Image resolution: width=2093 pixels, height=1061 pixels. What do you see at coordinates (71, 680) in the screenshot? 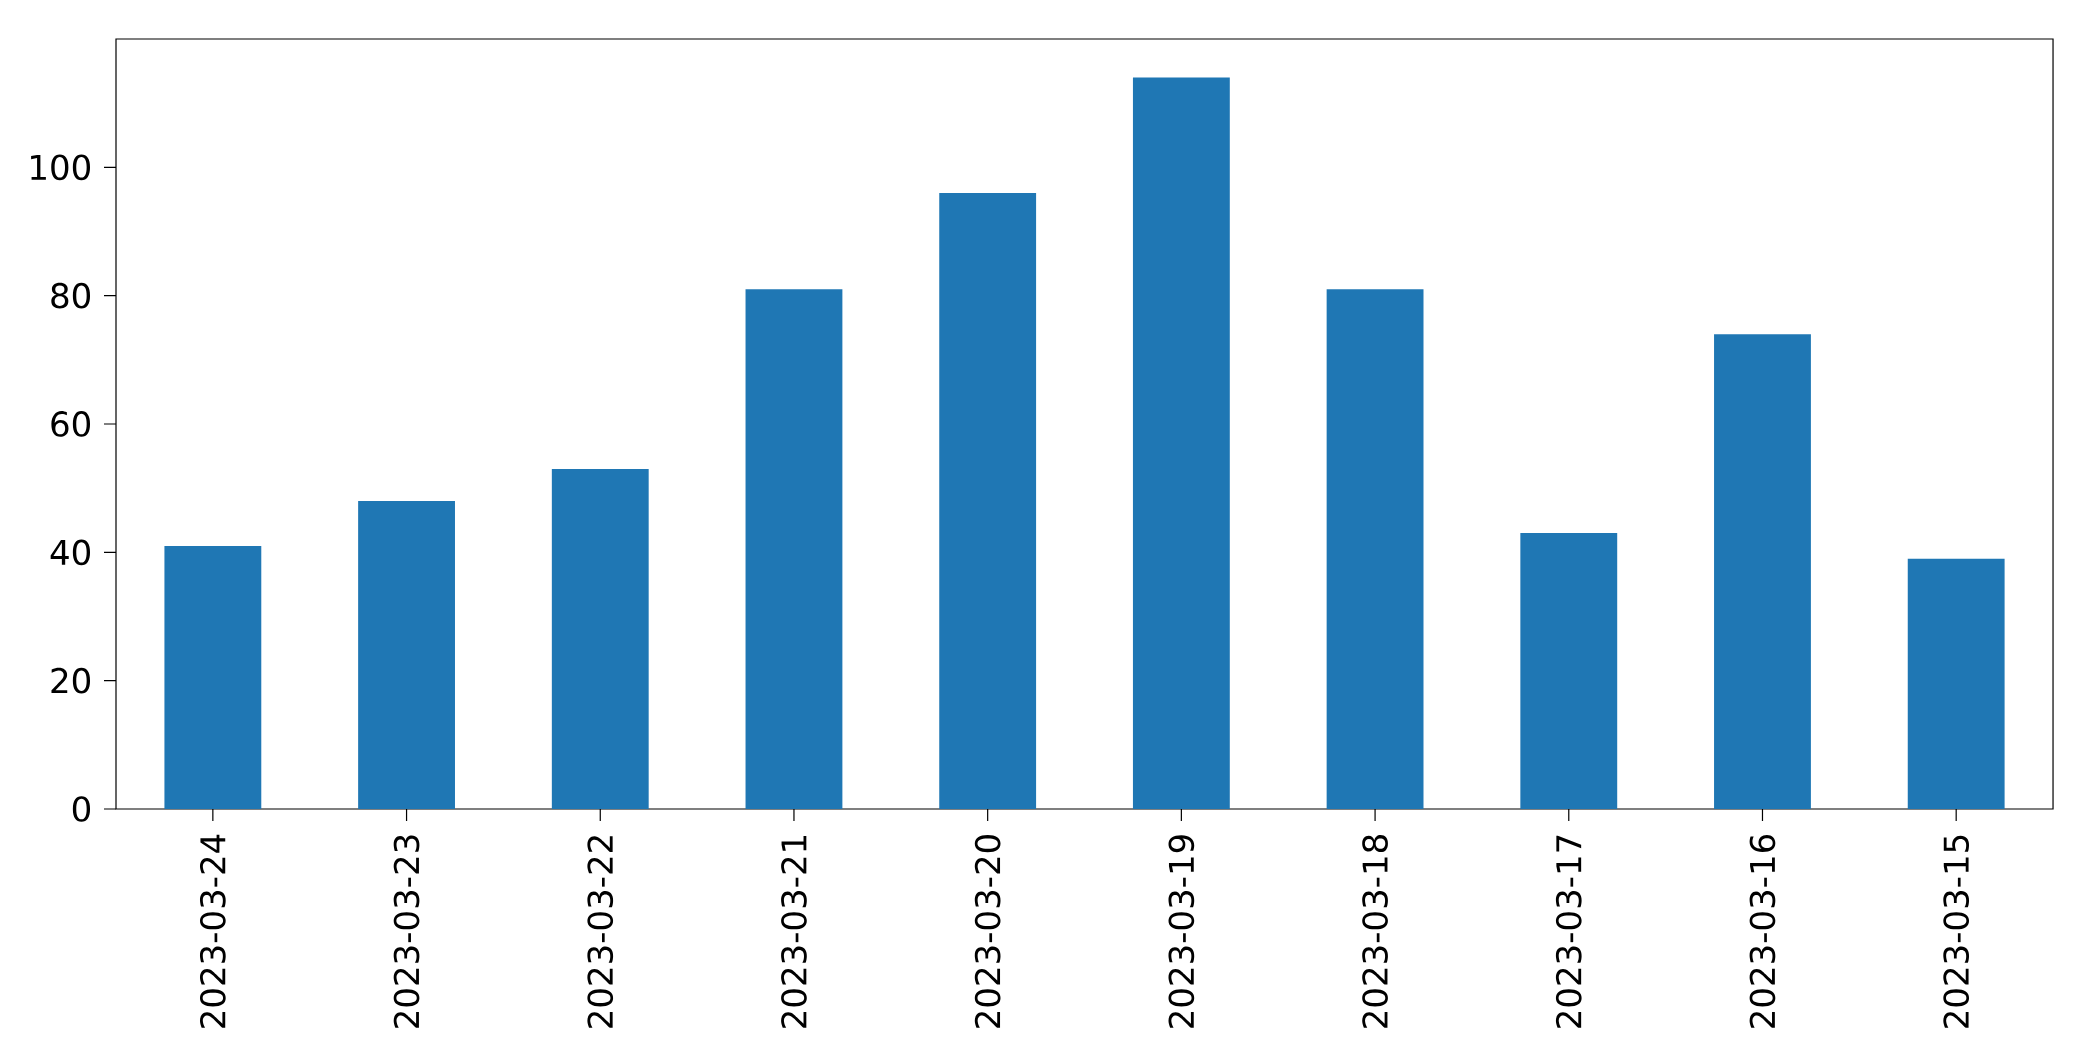
I see `y-tick-label: 20` at bounding box center [71, 680].